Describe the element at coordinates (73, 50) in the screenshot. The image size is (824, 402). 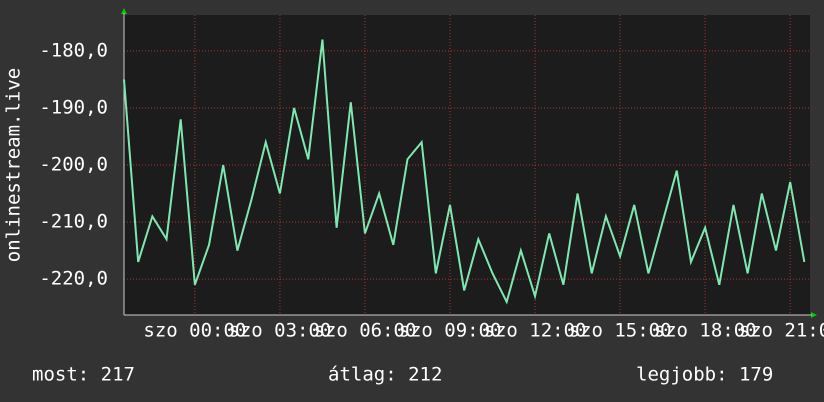
I see `y-tick-label: -180,0` at that location.